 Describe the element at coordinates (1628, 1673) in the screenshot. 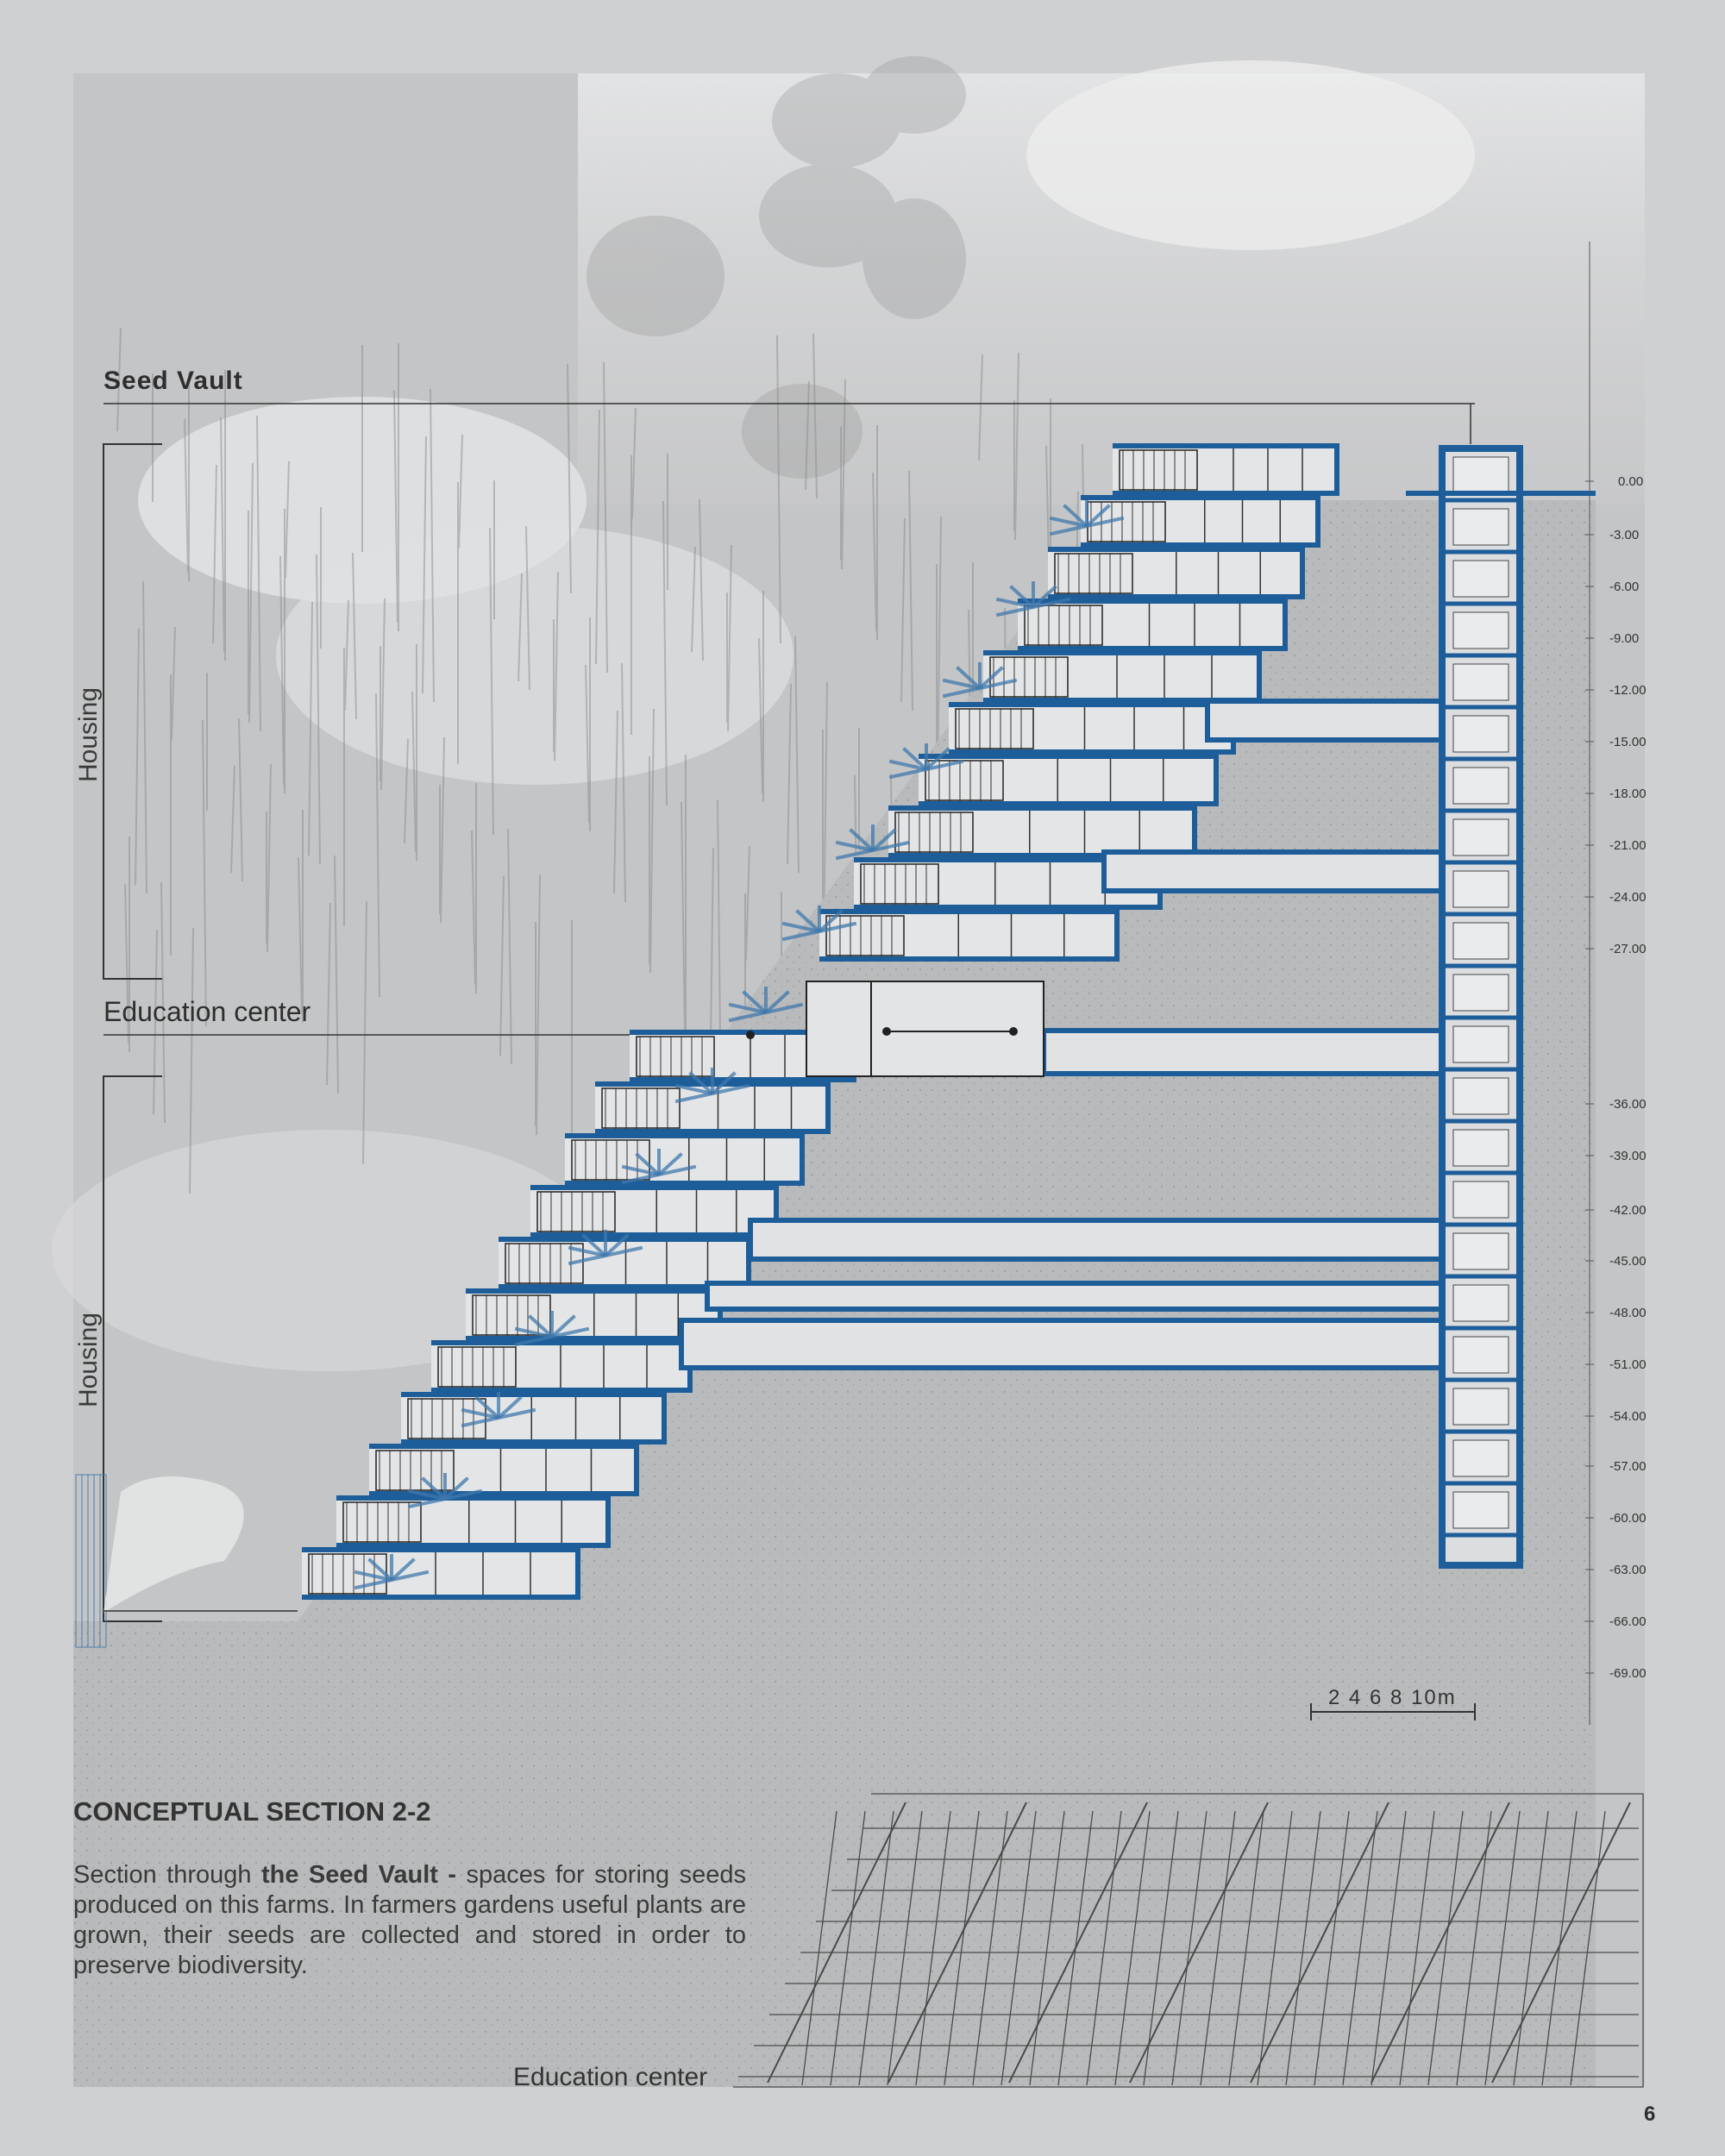

I see `elevation-mark: -69.00` at that location.